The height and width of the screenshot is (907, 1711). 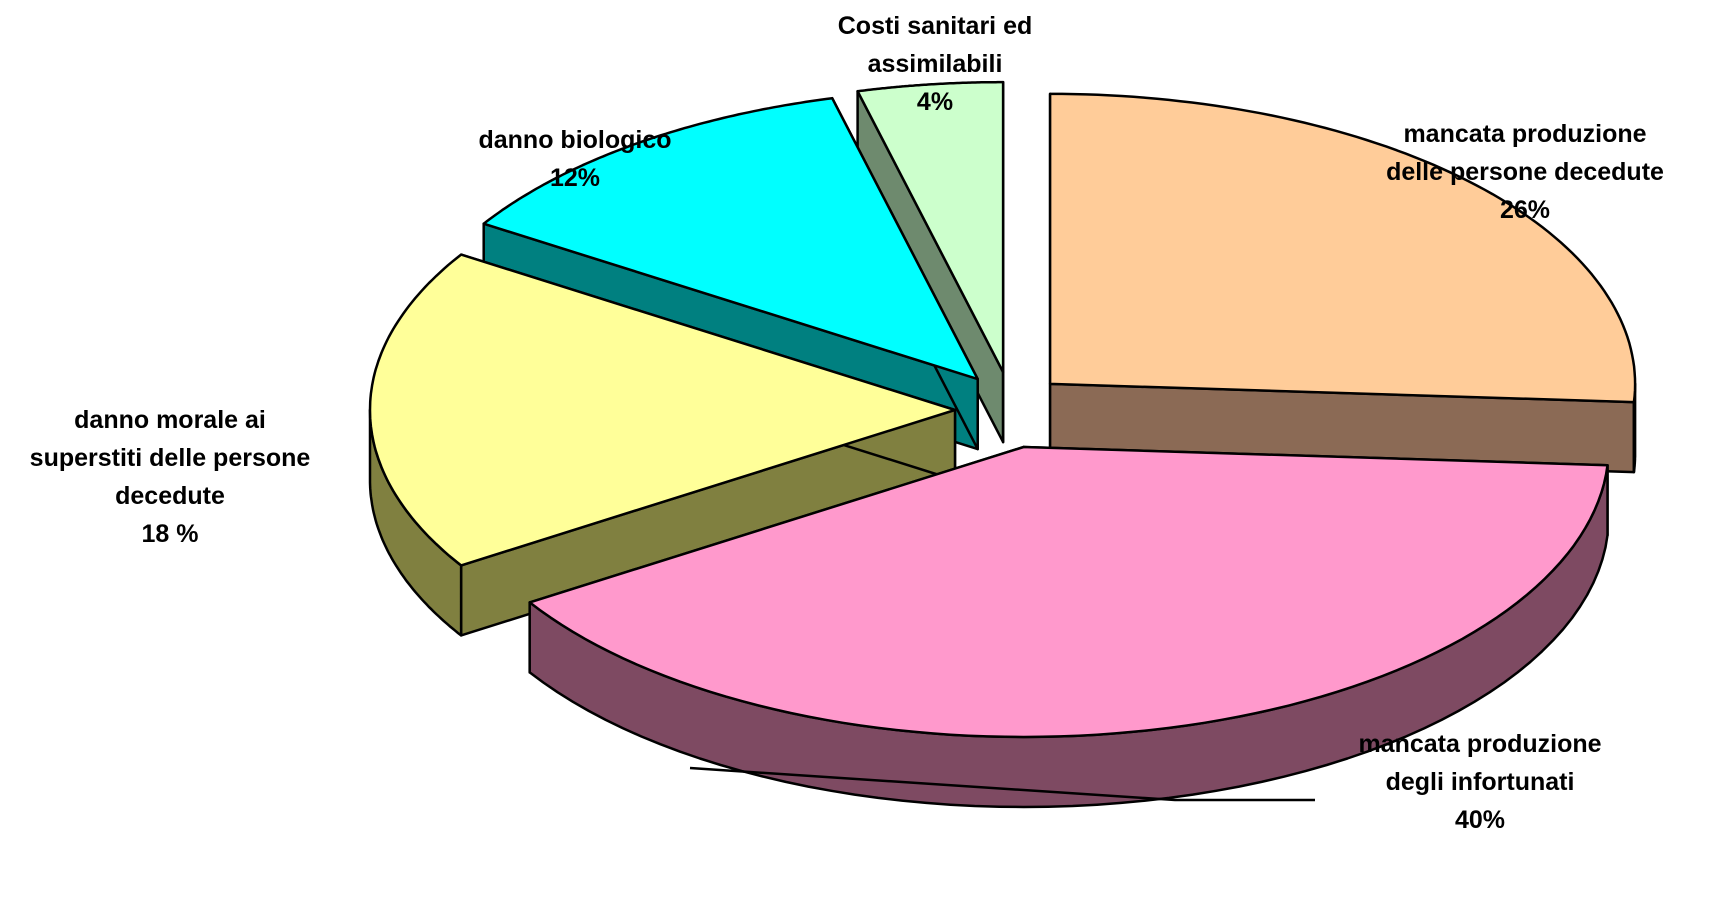 I want to click on slice-label-line: assimilabili, so click(x=935, y=64).